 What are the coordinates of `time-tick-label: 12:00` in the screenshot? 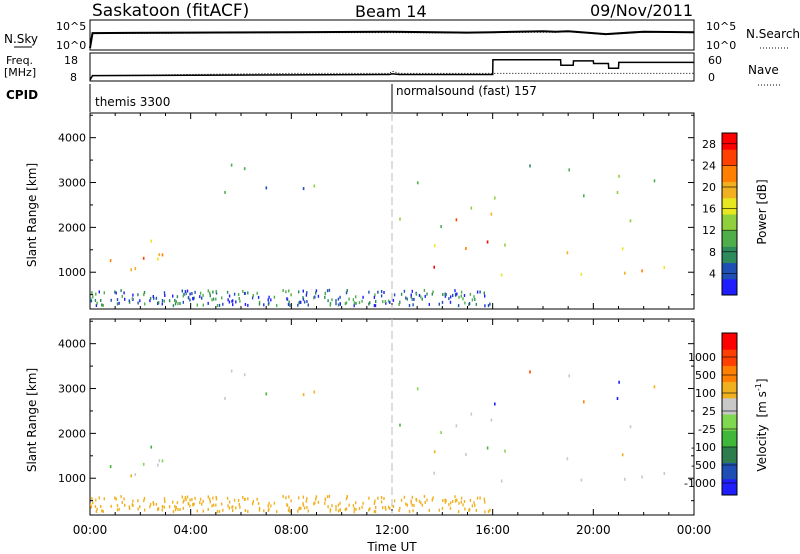 It's located at (392, 530).